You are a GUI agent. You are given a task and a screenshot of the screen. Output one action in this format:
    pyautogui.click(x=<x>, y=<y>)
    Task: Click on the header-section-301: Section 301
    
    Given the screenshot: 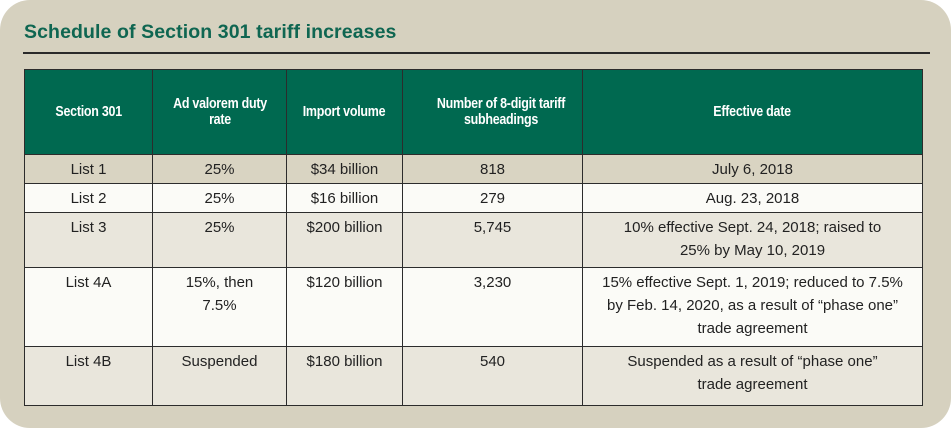 What is the action you would take?
    pyautogui.click(x=88, y=112)
    